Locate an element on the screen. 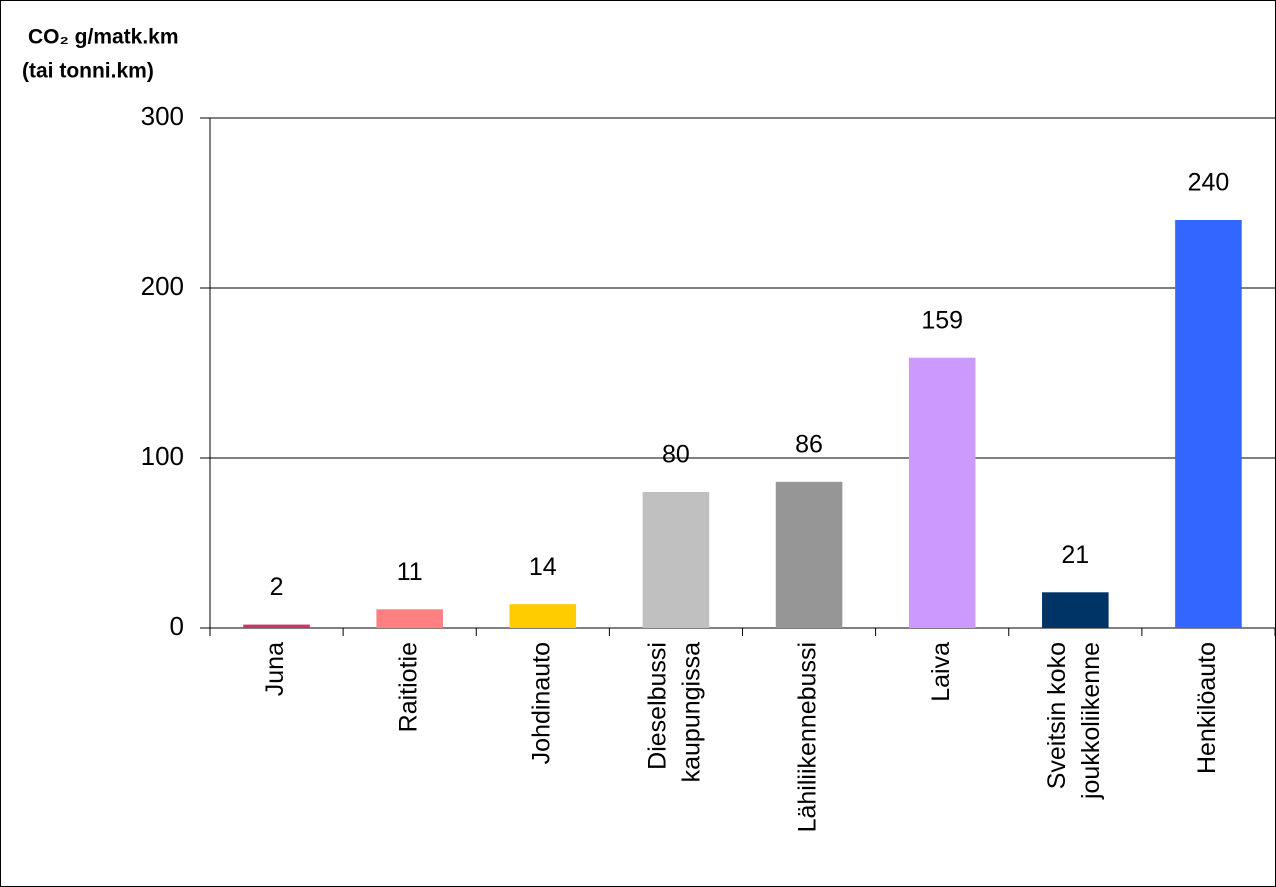 This screenshot has height=887, width=1276. data-label: 11 is located at coordinates (410, 572).